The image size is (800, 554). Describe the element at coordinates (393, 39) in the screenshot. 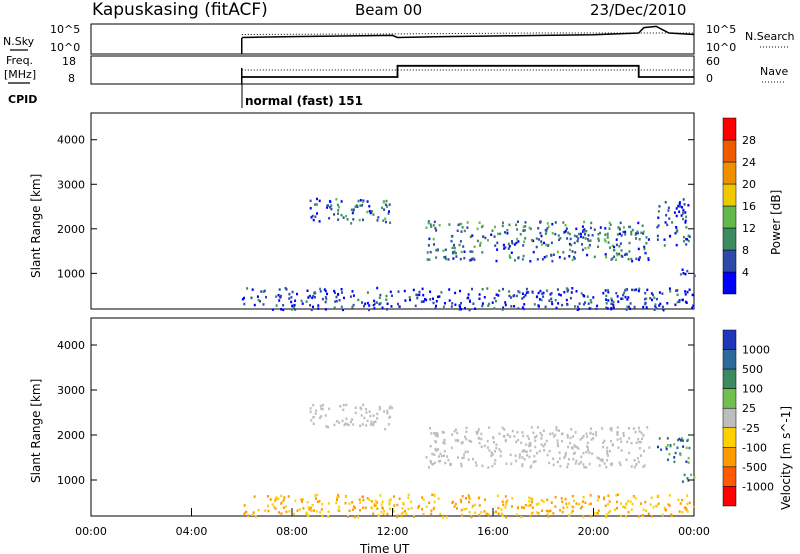

I see `noise-panel: 10^5 10^0 10^5 10^0` at that location.